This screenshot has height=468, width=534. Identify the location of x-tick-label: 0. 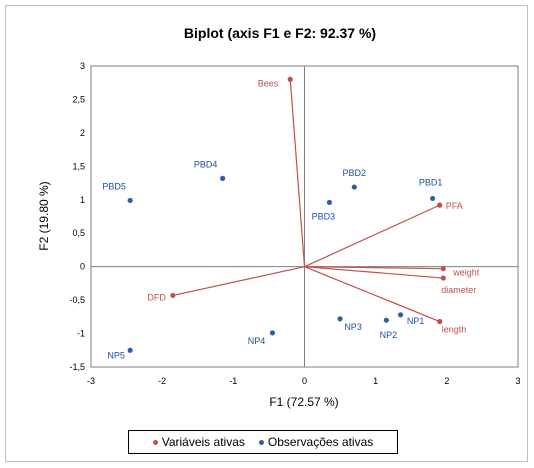
(304, 381).